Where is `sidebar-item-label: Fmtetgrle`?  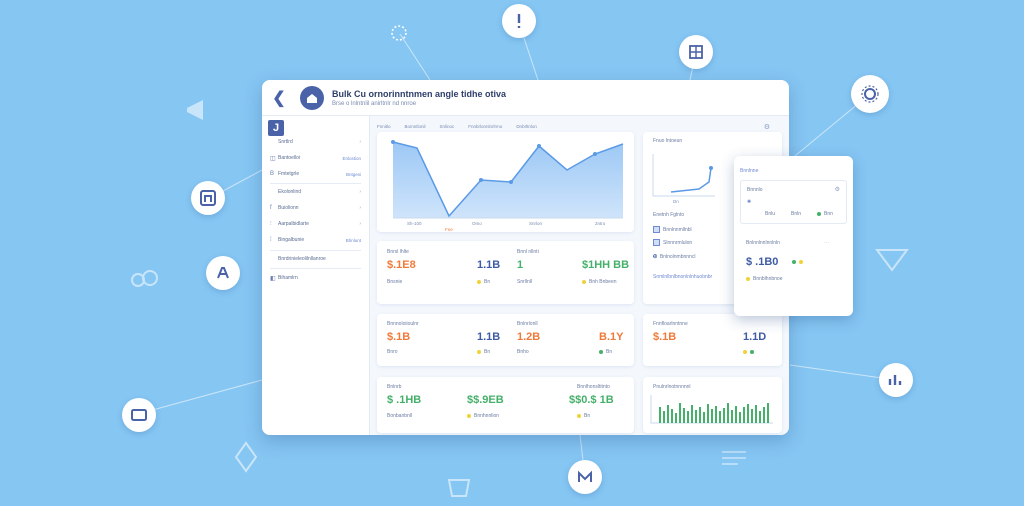 sidebar-item-label: Fmtetgrle is located at coordinates (289, 174).